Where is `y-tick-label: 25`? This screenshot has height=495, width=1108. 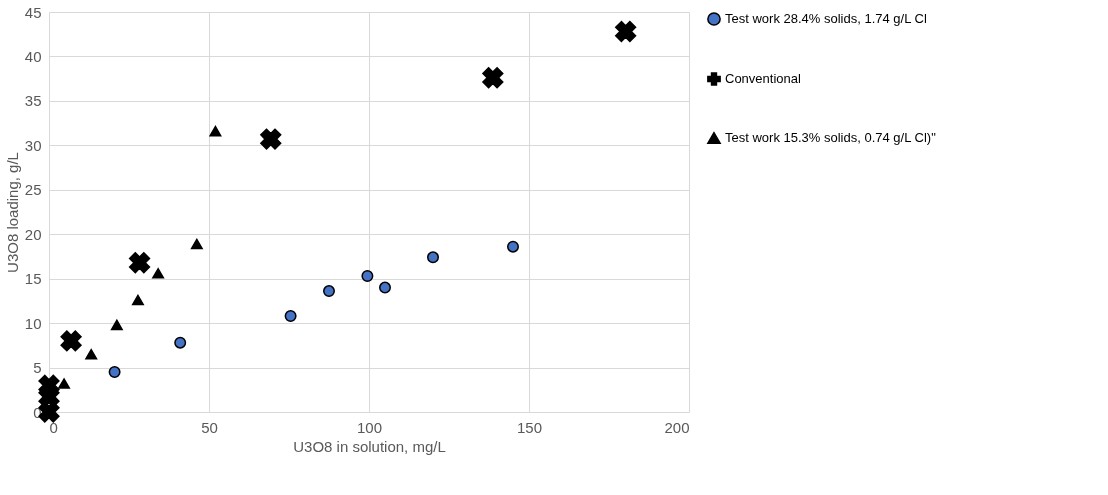 y-tick-label: 25 is located at coordinates (33, 190).